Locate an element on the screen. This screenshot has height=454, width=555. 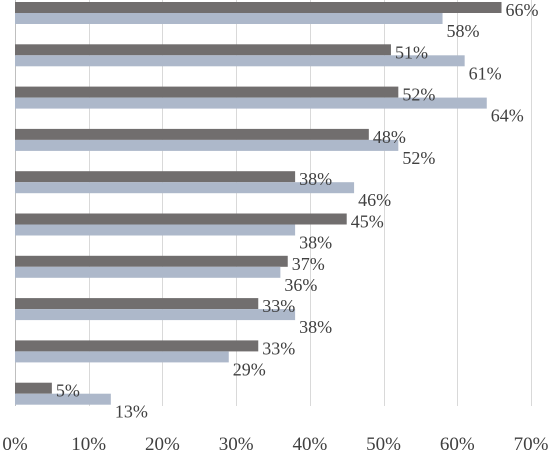
x-tick-label: 0% is located at coordinates (15, 444).